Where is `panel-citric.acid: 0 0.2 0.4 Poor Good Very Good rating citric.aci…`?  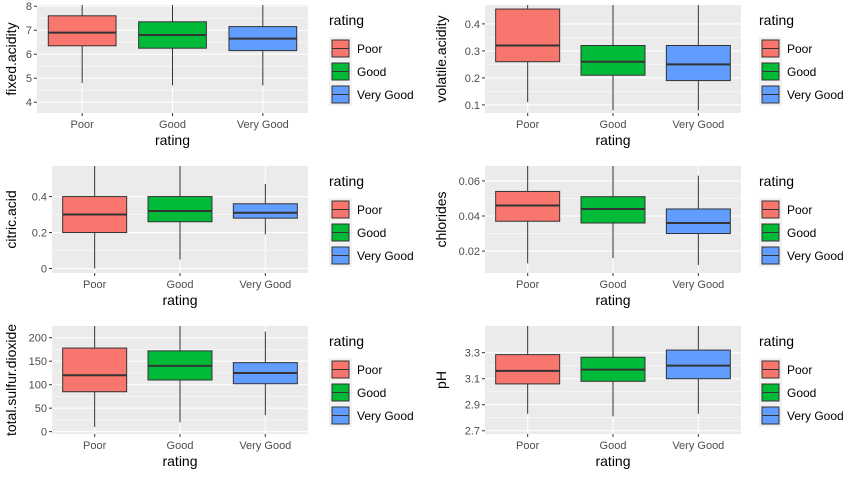
panel-citric.acid: 0 0.2 0.4 Poor Good Very Good rating citric.aci… is located at coordinates (208, 237).